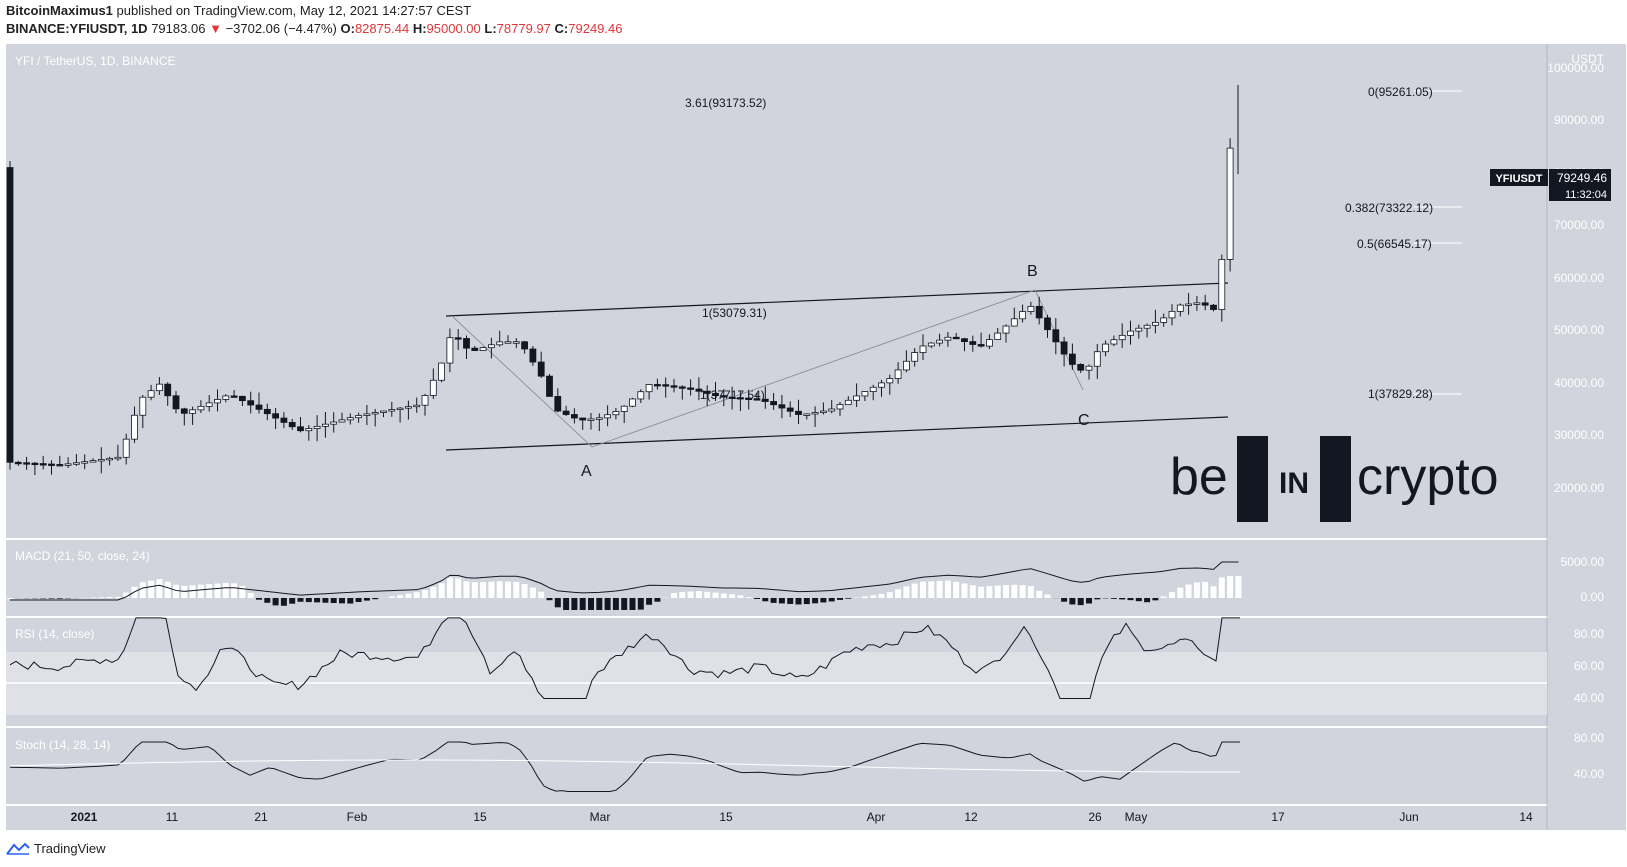  I want to click on tradingview-footer: TradingView, so click(56, 848).